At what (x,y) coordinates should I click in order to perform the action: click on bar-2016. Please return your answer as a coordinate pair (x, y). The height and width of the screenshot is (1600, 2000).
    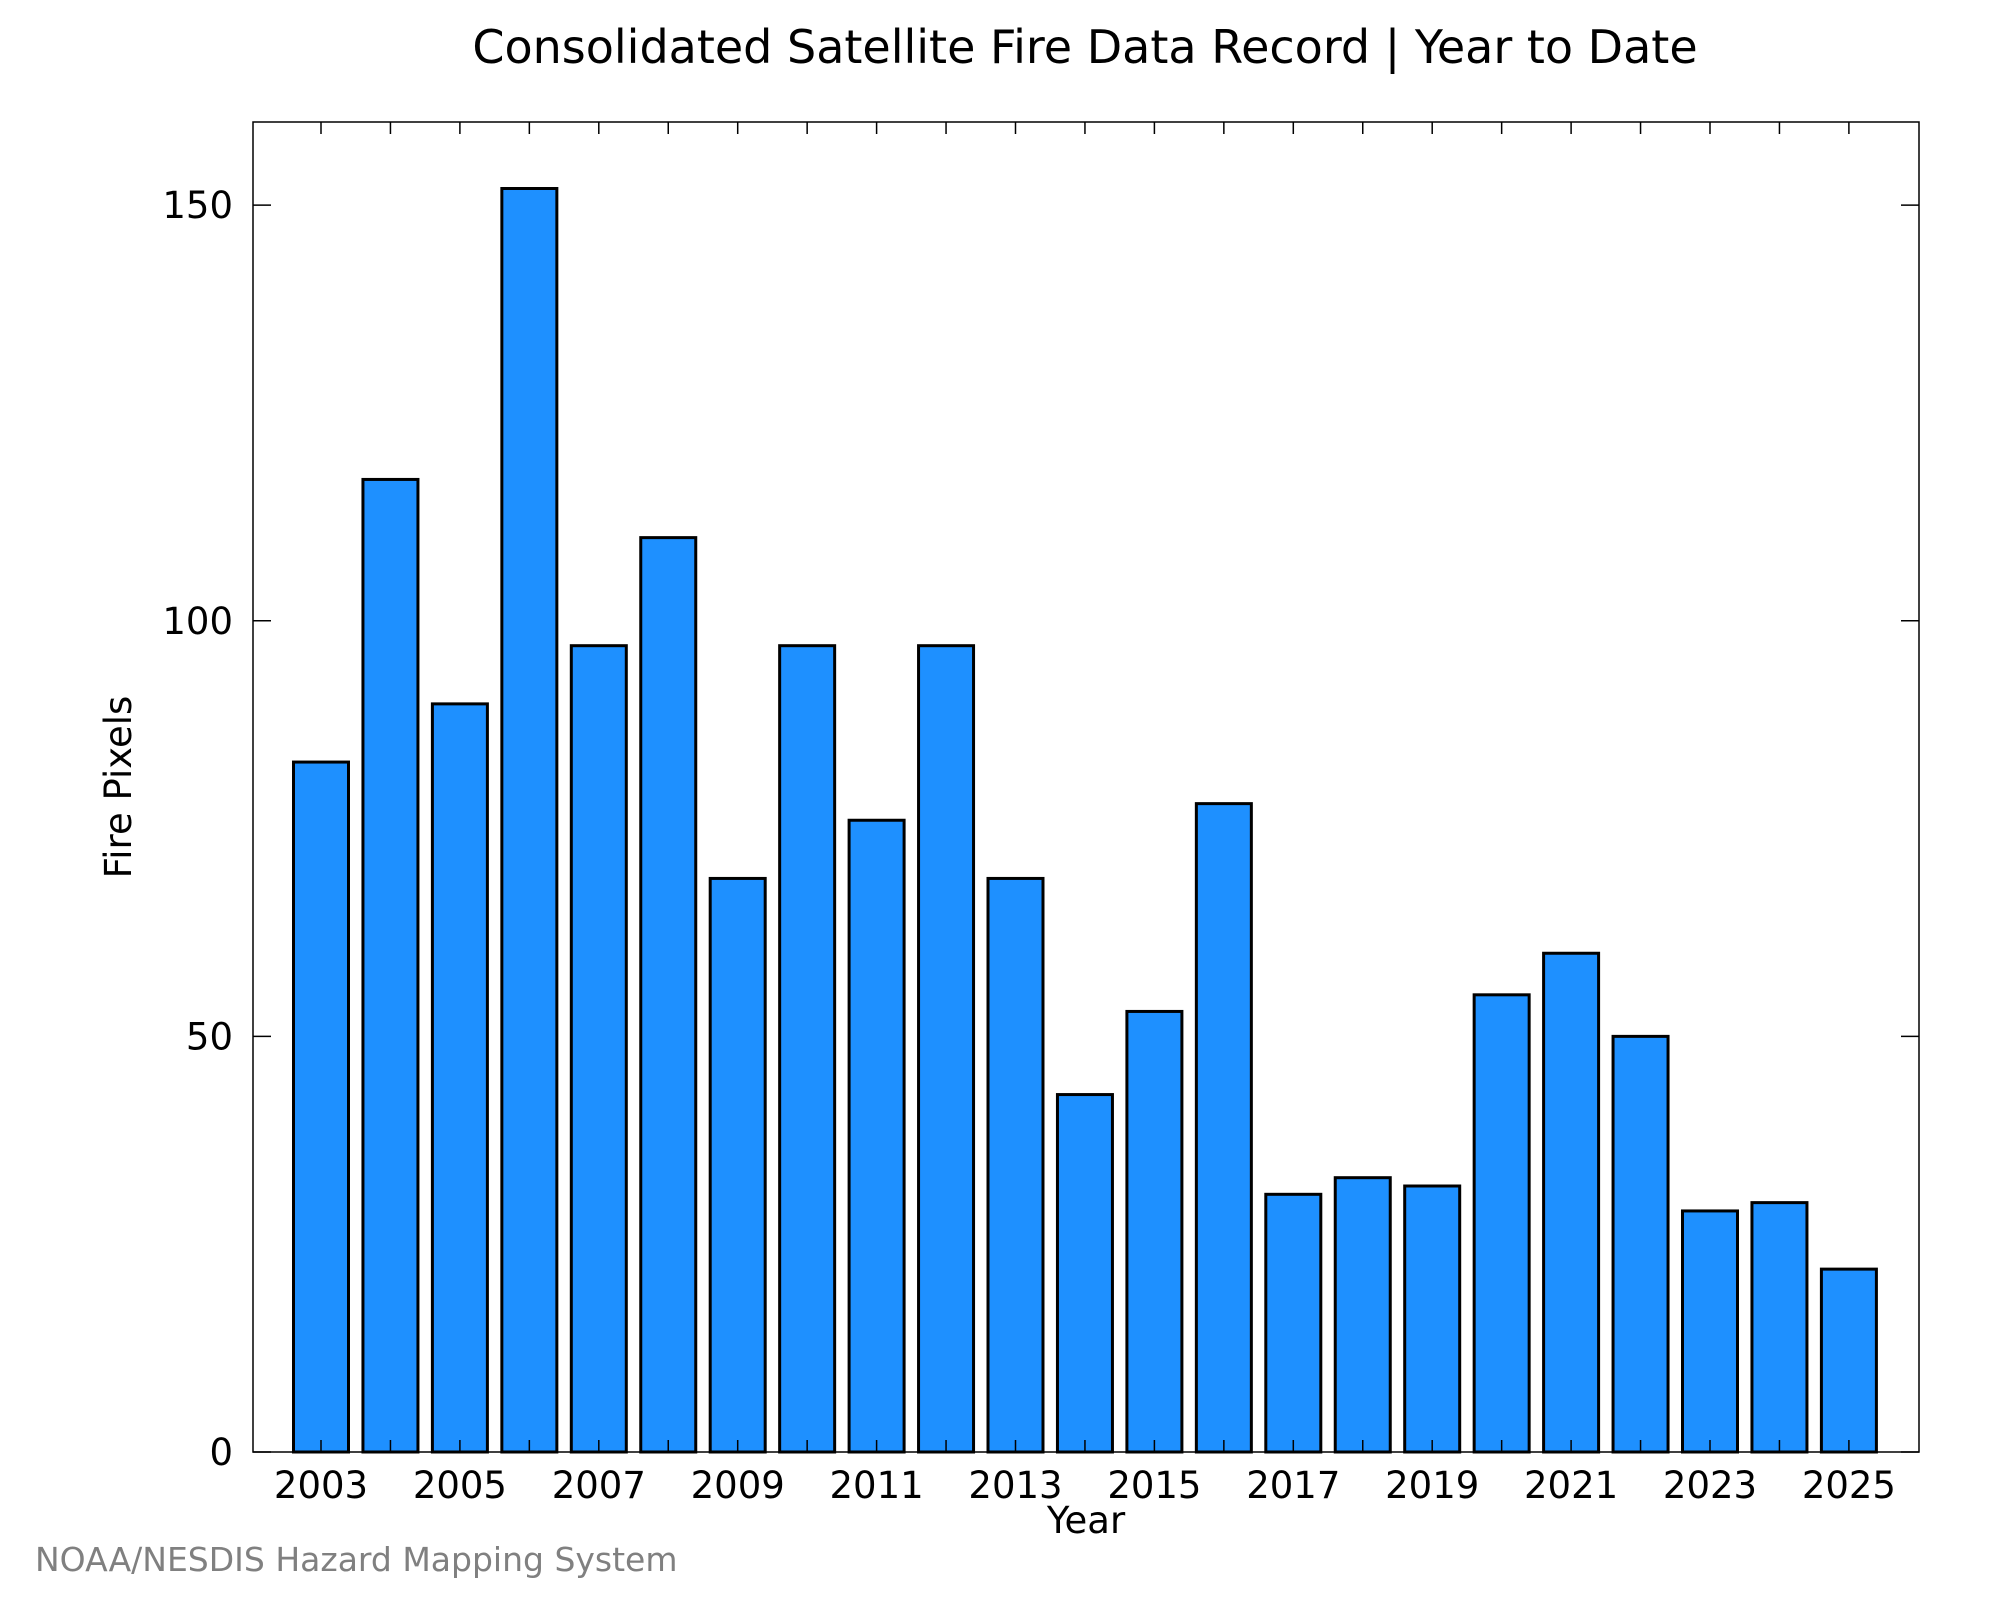
    Looking at the image, I should click on (1223, 1128).